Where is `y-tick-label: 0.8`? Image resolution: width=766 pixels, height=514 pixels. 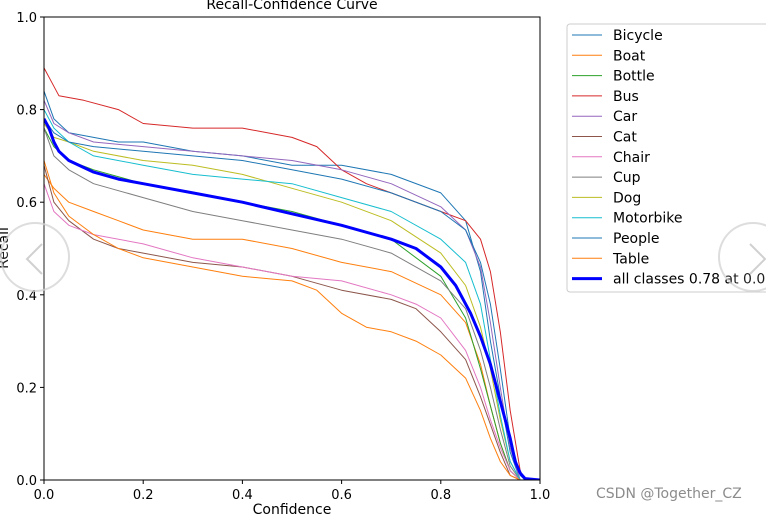
y-tick-label: 0.8 is located at coordinates (26, 111).